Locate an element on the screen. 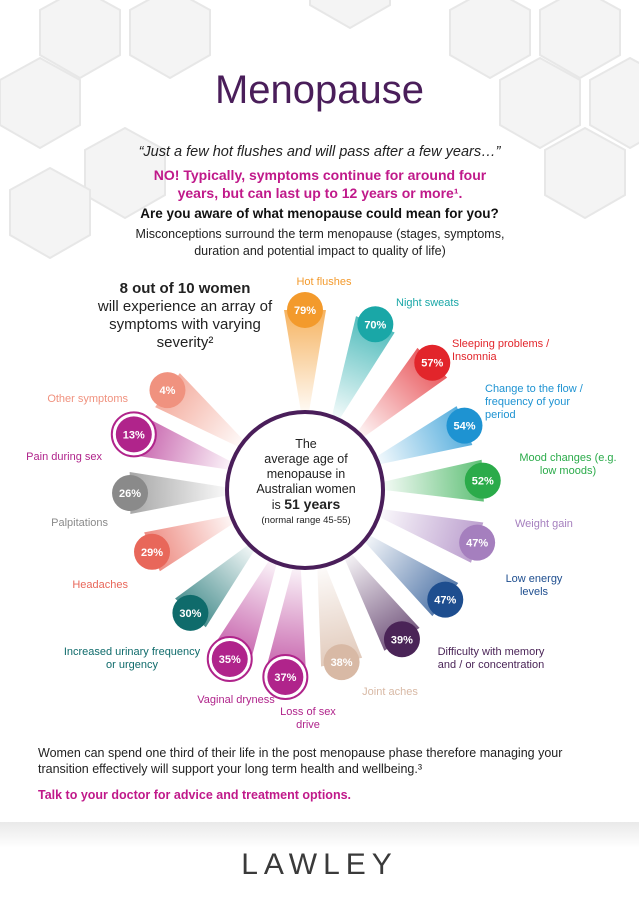 This screenshot has height=909, width=639. symptom-label: Increased urinary frequency or urgency is located at coordinates (132, 658).